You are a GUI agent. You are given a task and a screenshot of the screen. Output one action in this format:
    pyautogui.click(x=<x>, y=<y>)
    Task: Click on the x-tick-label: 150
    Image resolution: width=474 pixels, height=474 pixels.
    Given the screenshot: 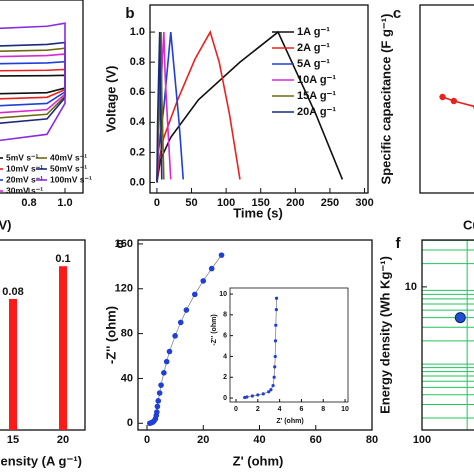 What is the action you would take?
    pyautogui.click(x=261, y=203)
    